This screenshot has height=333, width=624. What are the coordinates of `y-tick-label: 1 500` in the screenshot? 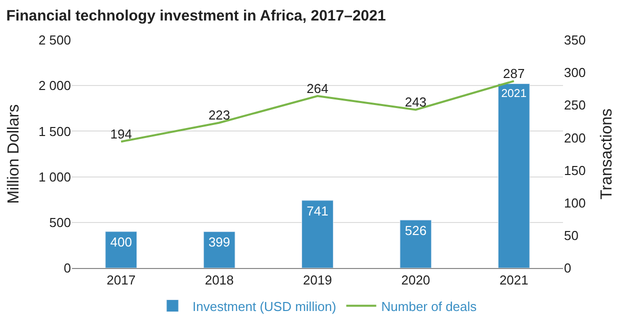 It's located at (54, 131).